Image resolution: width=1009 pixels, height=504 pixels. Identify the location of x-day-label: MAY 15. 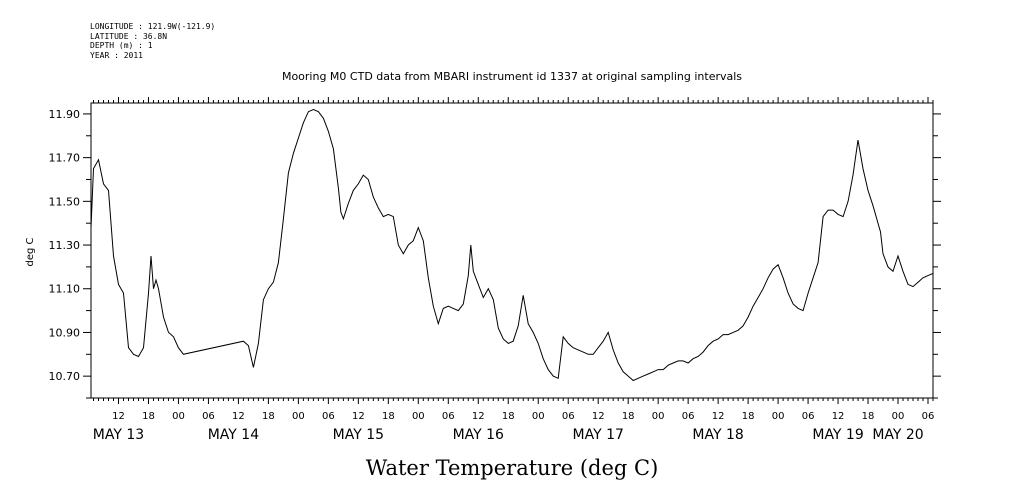
(358, 435).